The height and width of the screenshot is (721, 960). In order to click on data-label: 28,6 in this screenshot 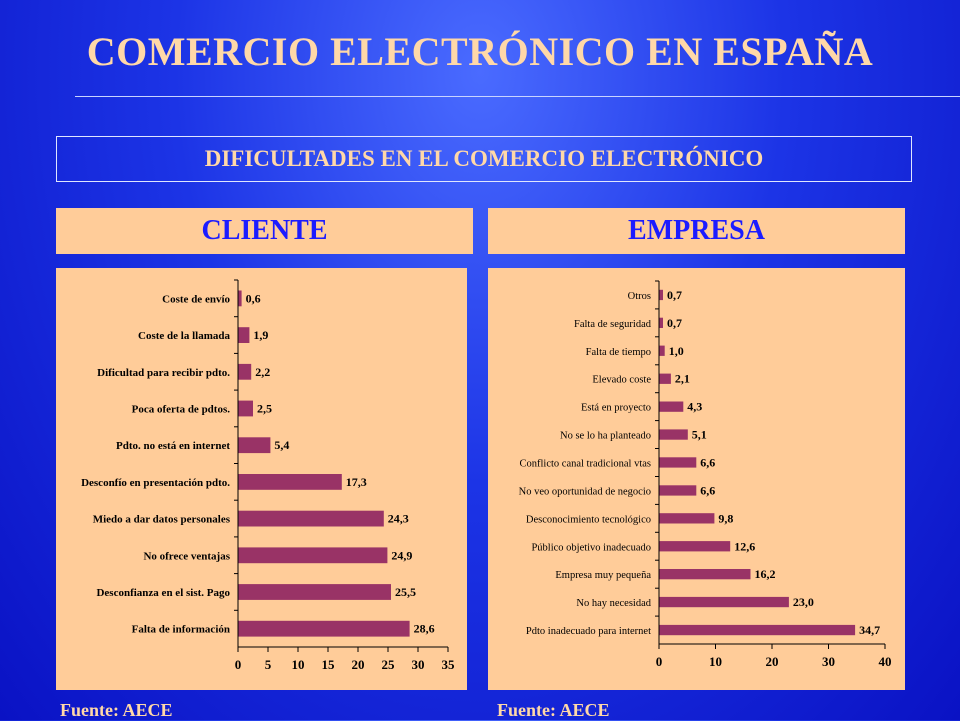, I will do `click(424, 629)`.